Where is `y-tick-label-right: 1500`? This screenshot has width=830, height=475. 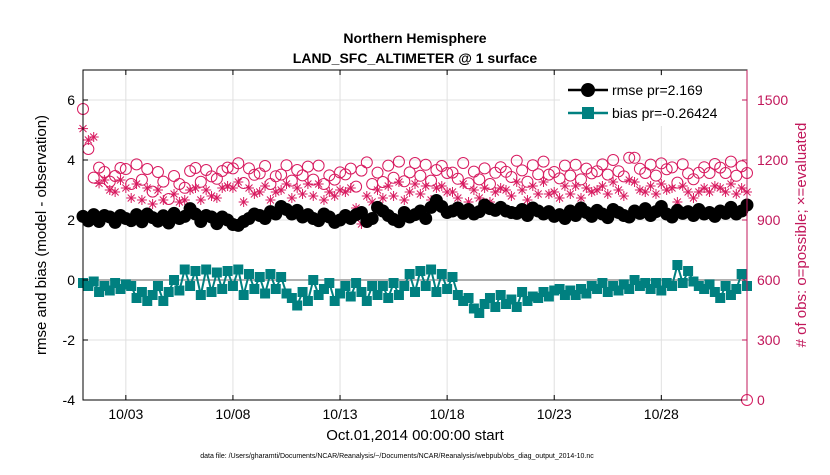
y-tick-label-right: 1500 is located at coordinates (772, 100).